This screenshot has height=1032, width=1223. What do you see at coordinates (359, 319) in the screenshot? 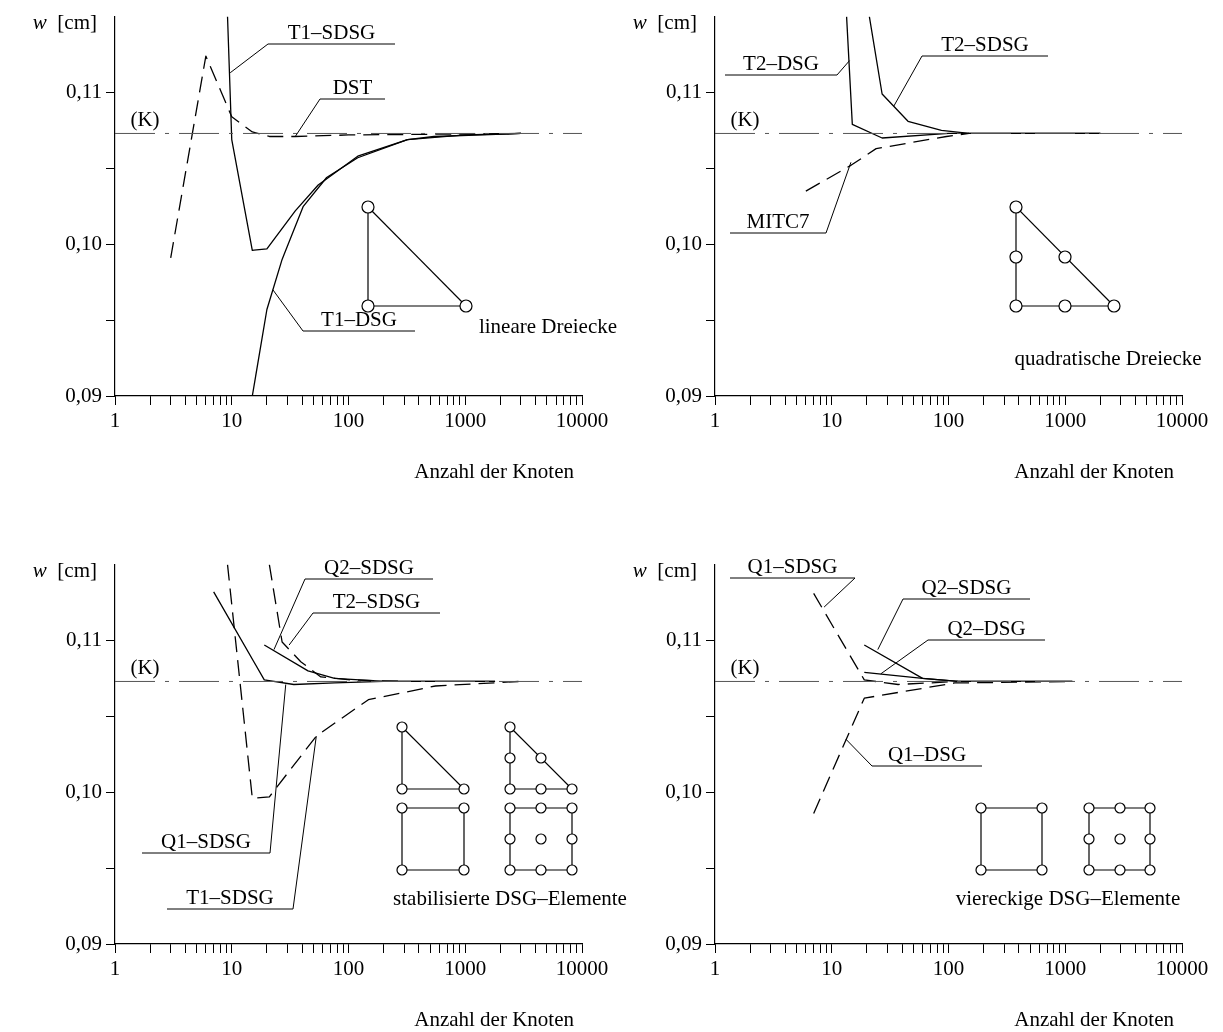
I see `annotation: T1–DSG` at bounding box center [359, 319].